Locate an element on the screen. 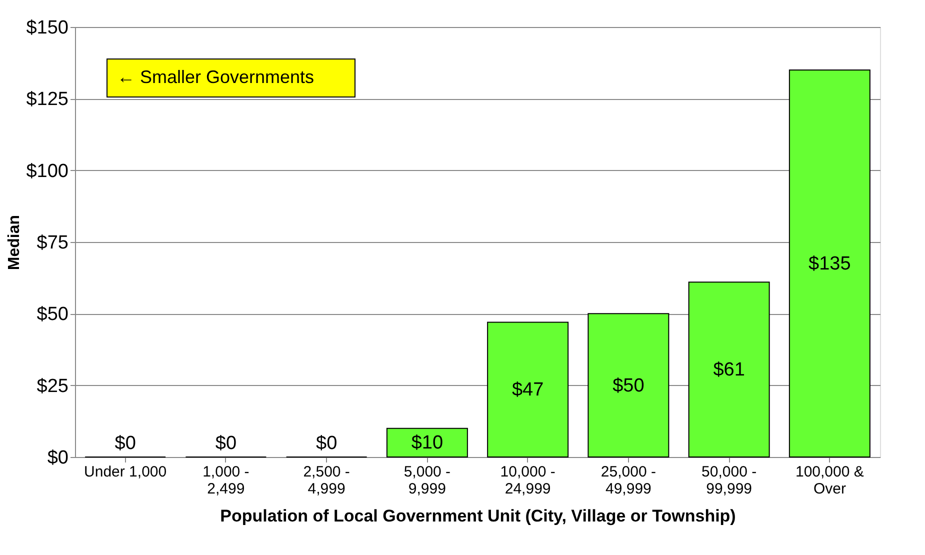 Image resolution: width=925 pixels, height=555 pixels. data-label: $61 is located at coordinates (729, 370).